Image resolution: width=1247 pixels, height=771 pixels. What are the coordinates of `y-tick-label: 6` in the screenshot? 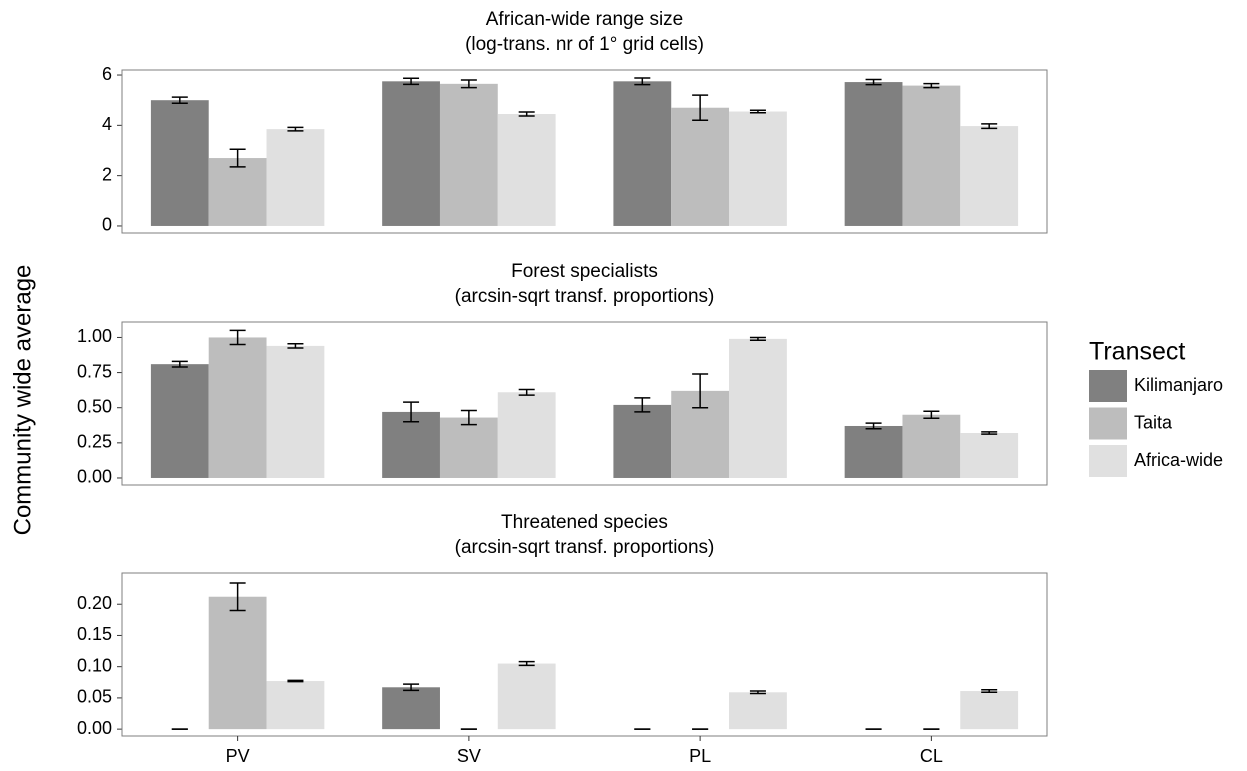 It's located at (107, 74).